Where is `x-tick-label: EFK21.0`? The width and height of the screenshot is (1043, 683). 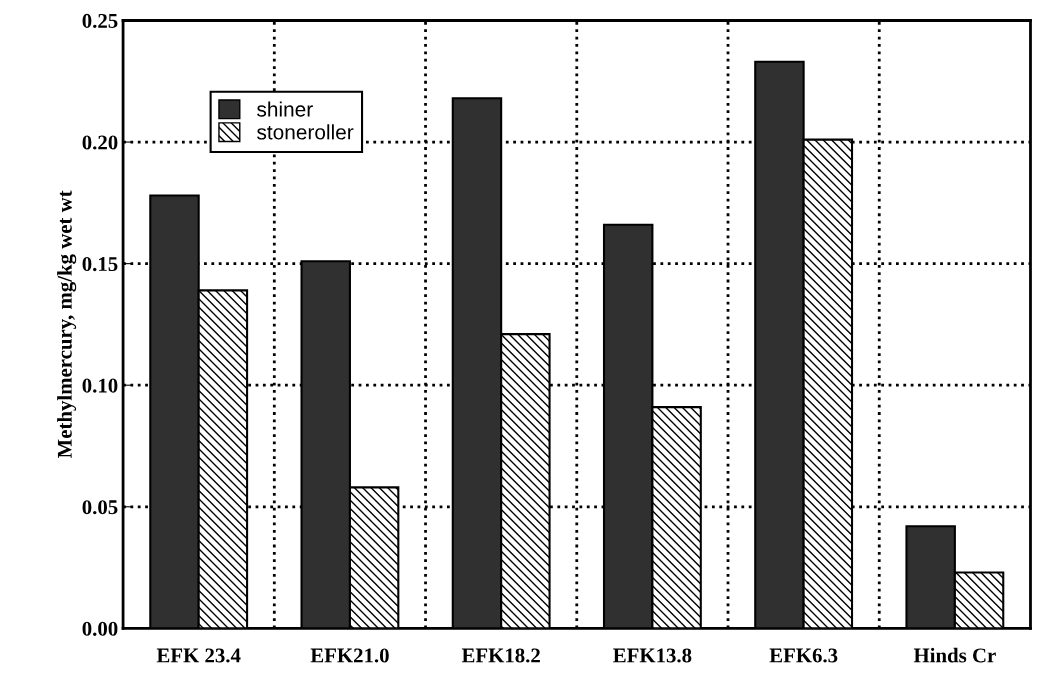 x-tick-label: EFK21.0 is located at coordinates (349, 655).